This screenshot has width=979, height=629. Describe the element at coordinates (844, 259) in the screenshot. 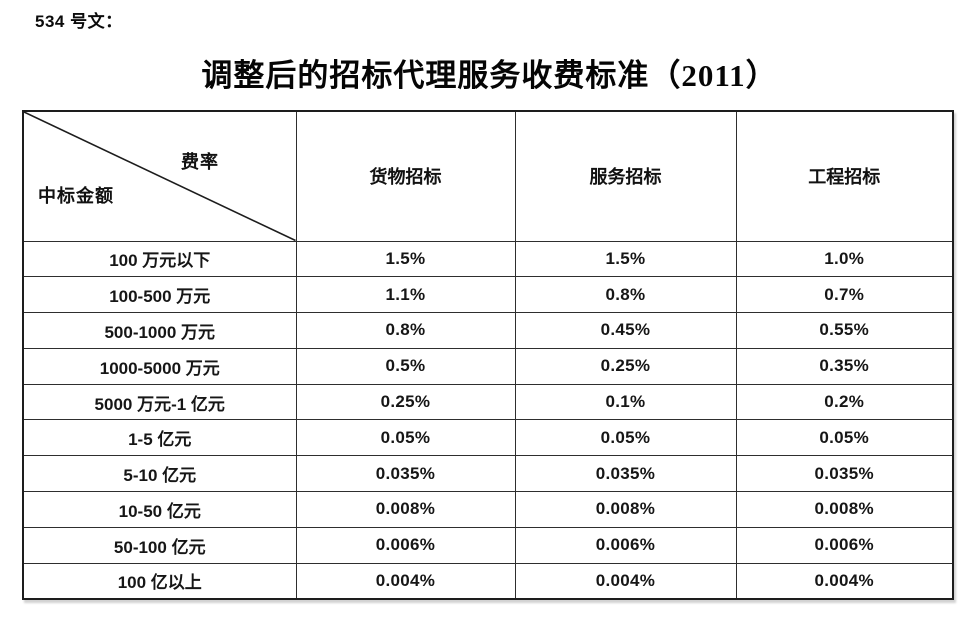

I see `rate-cell: 1.0%` at that location.